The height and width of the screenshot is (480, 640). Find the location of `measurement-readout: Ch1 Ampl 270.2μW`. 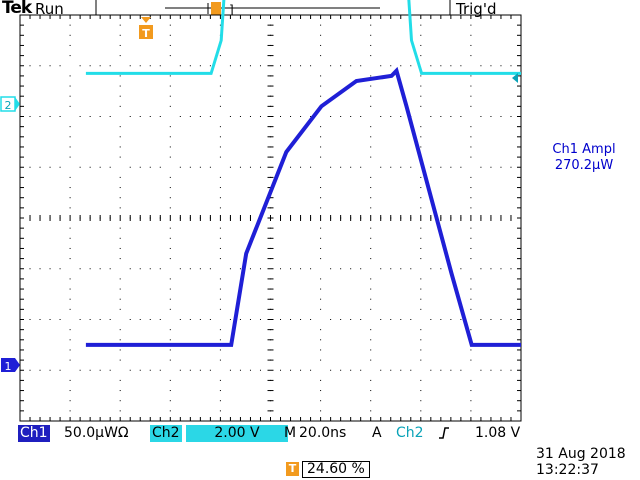

measurement-readout: Ch1 Ampl 270.2μW is located at coordinates (584, 158).